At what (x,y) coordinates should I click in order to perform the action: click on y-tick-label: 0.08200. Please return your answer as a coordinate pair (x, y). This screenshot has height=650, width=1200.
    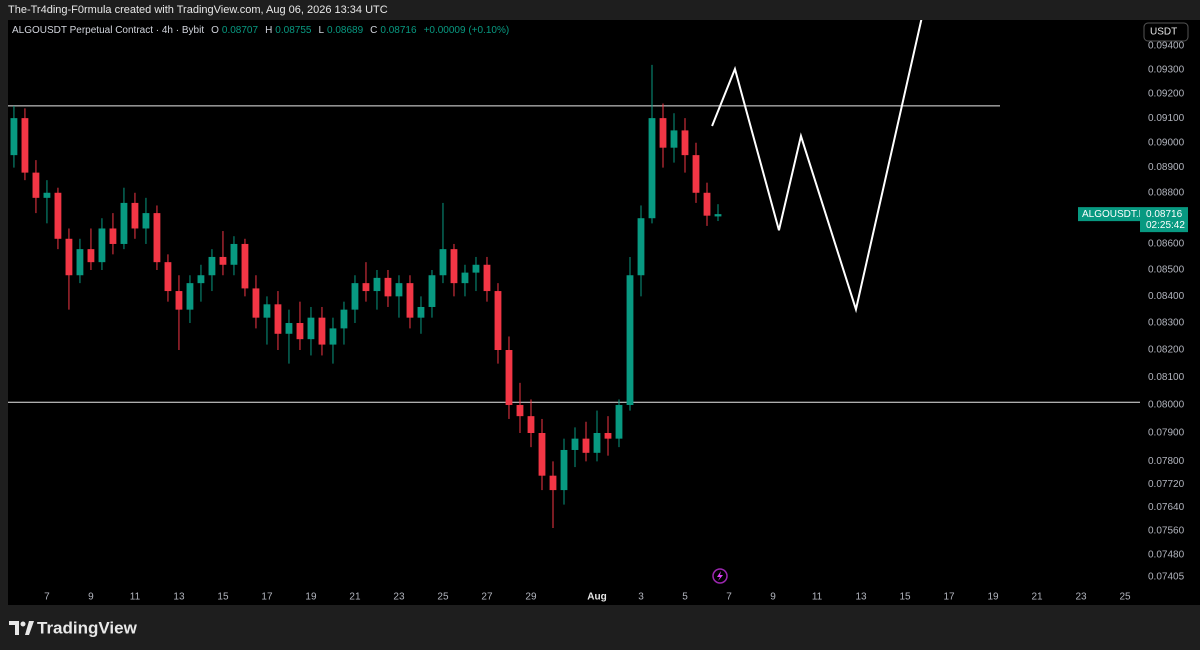
    Looking at the image, I should click on (1166, 350).